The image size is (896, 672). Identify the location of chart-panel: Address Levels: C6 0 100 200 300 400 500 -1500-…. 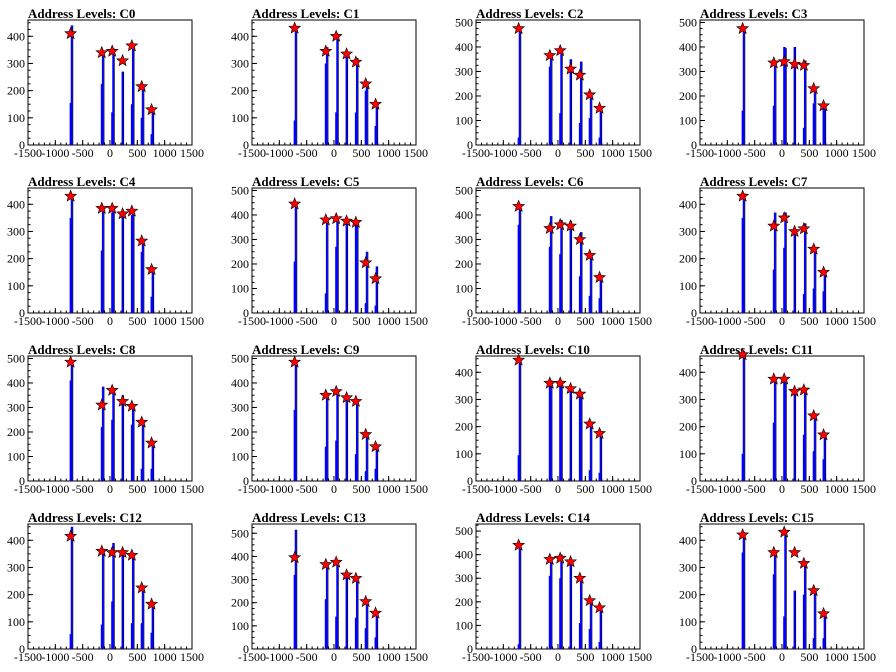
(560, 252).